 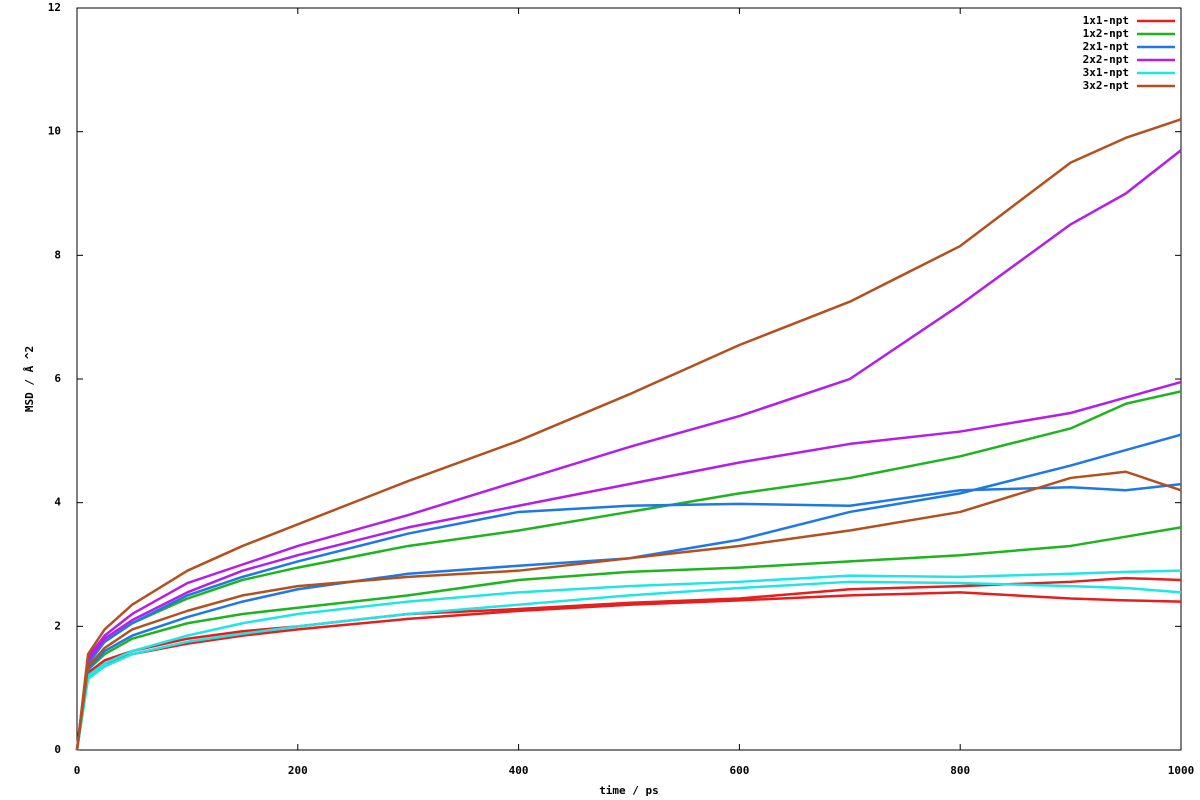 What do you see at coordinates (1106, 59) in the screenshot?
I see `legend-label: 2x2-npt` at bounding box center [1106, 59].